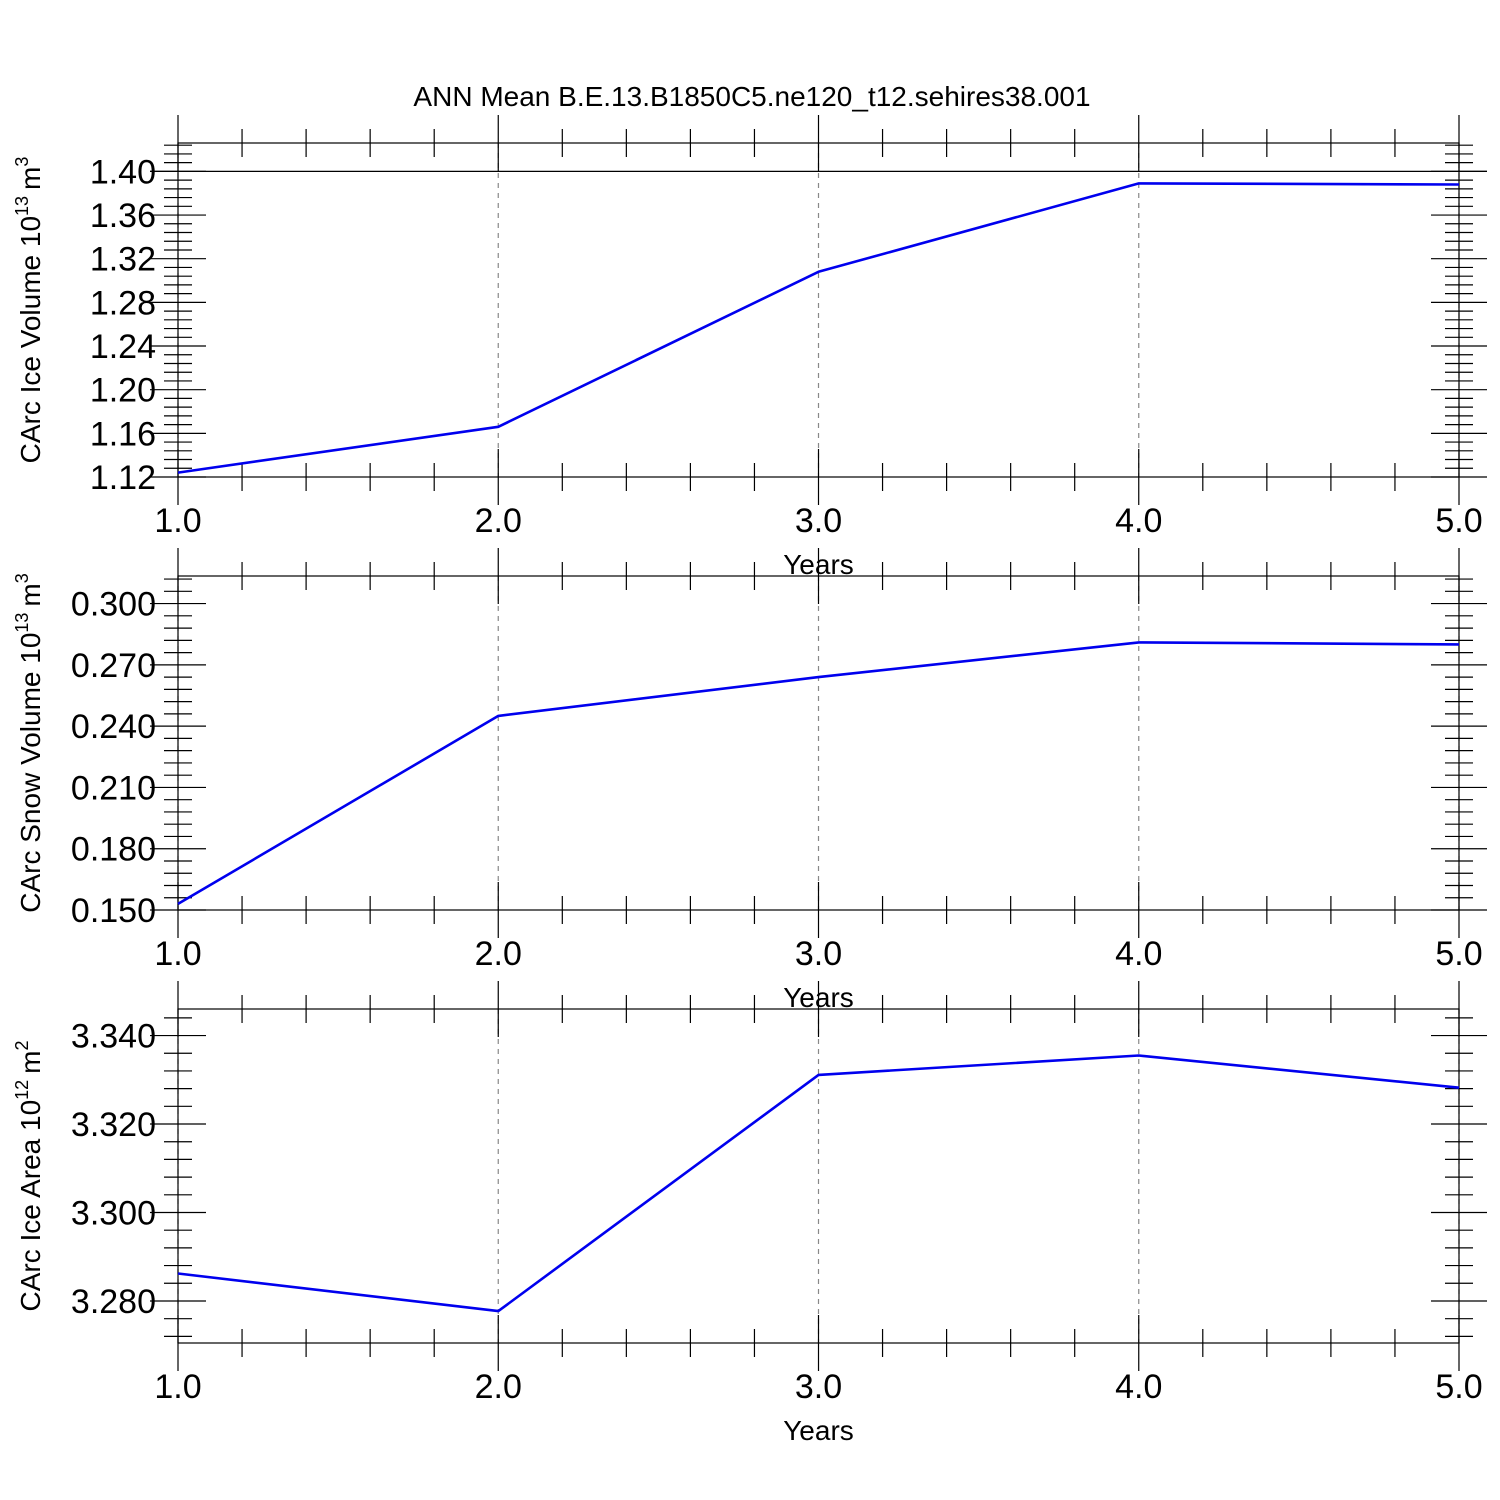 Image resolution: width=1500 pixels, height=1500 pixels. I want to click on ice-volume-ytick-label-4: 1.28, so click(123, 303).